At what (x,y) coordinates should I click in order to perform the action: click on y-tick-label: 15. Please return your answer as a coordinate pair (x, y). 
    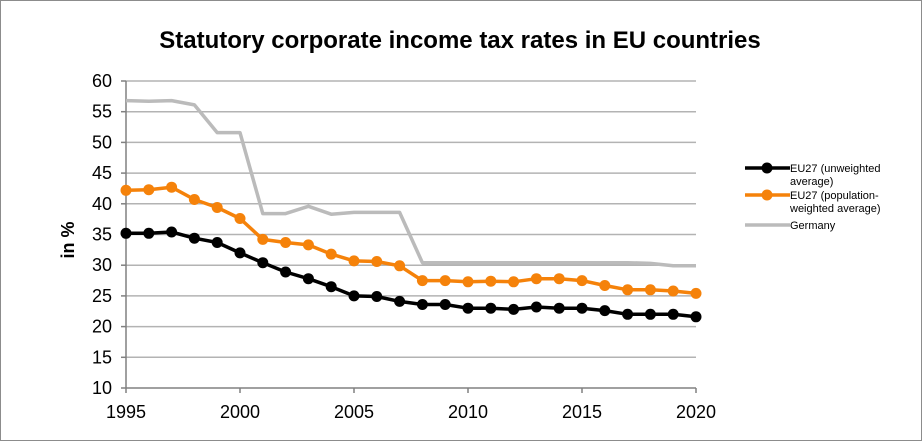
    Looking at the image, I should click on (102, 357).